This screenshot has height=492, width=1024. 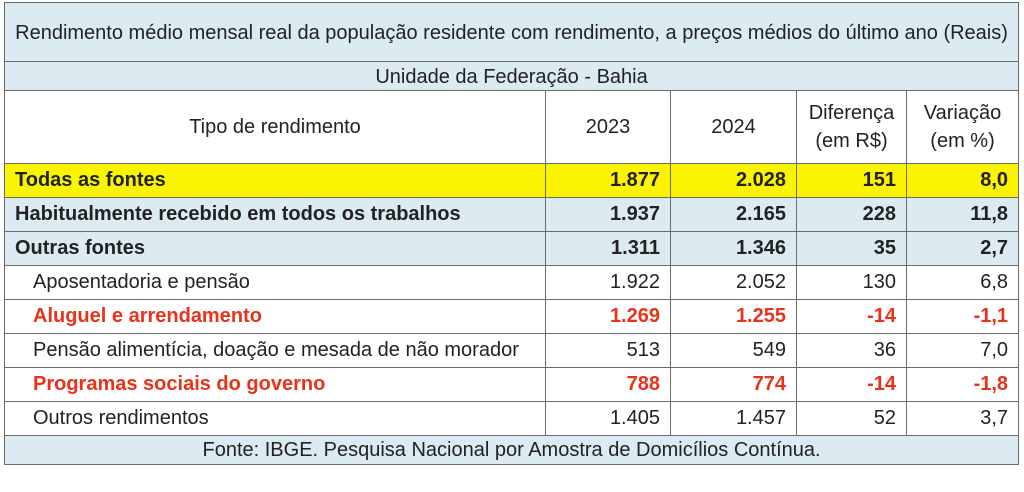 What do you see at coordinates (275, 418) in the screenshot?
I see `row-label: Outros rendimentos` at bounding box center [275, 418].